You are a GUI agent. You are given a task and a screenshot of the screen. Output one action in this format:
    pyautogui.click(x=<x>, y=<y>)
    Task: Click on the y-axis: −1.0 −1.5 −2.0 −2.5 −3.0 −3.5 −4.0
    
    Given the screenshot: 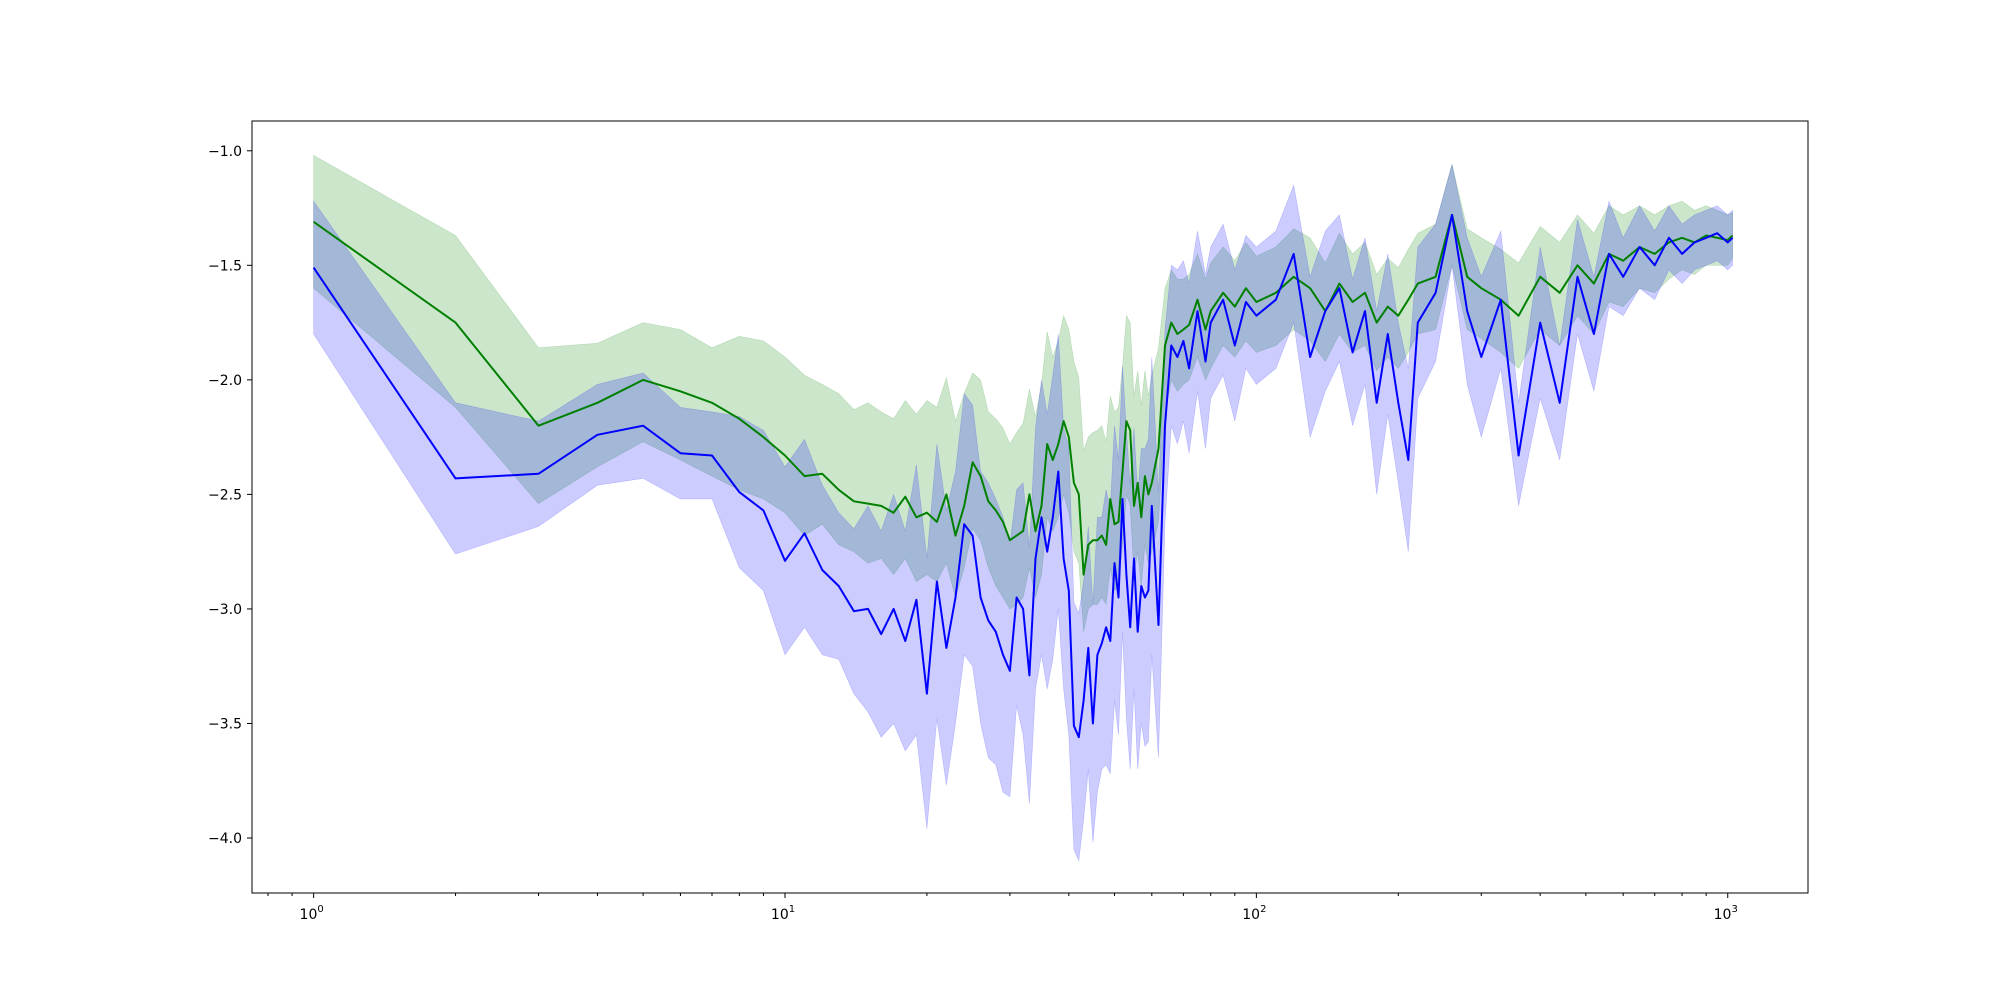 What is the action you would take?
    pyautogui.click(x=230, y=495)
    